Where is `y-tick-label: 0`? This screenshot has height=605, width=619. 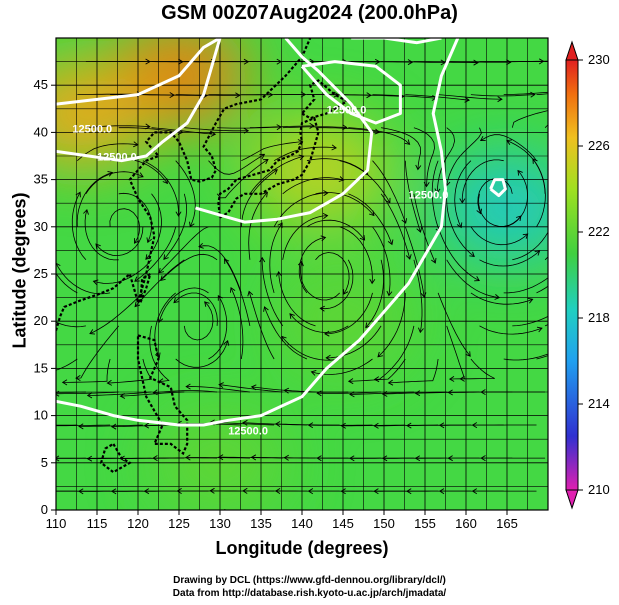
y-tick-label: 0 is located at coordinates (44, 509).